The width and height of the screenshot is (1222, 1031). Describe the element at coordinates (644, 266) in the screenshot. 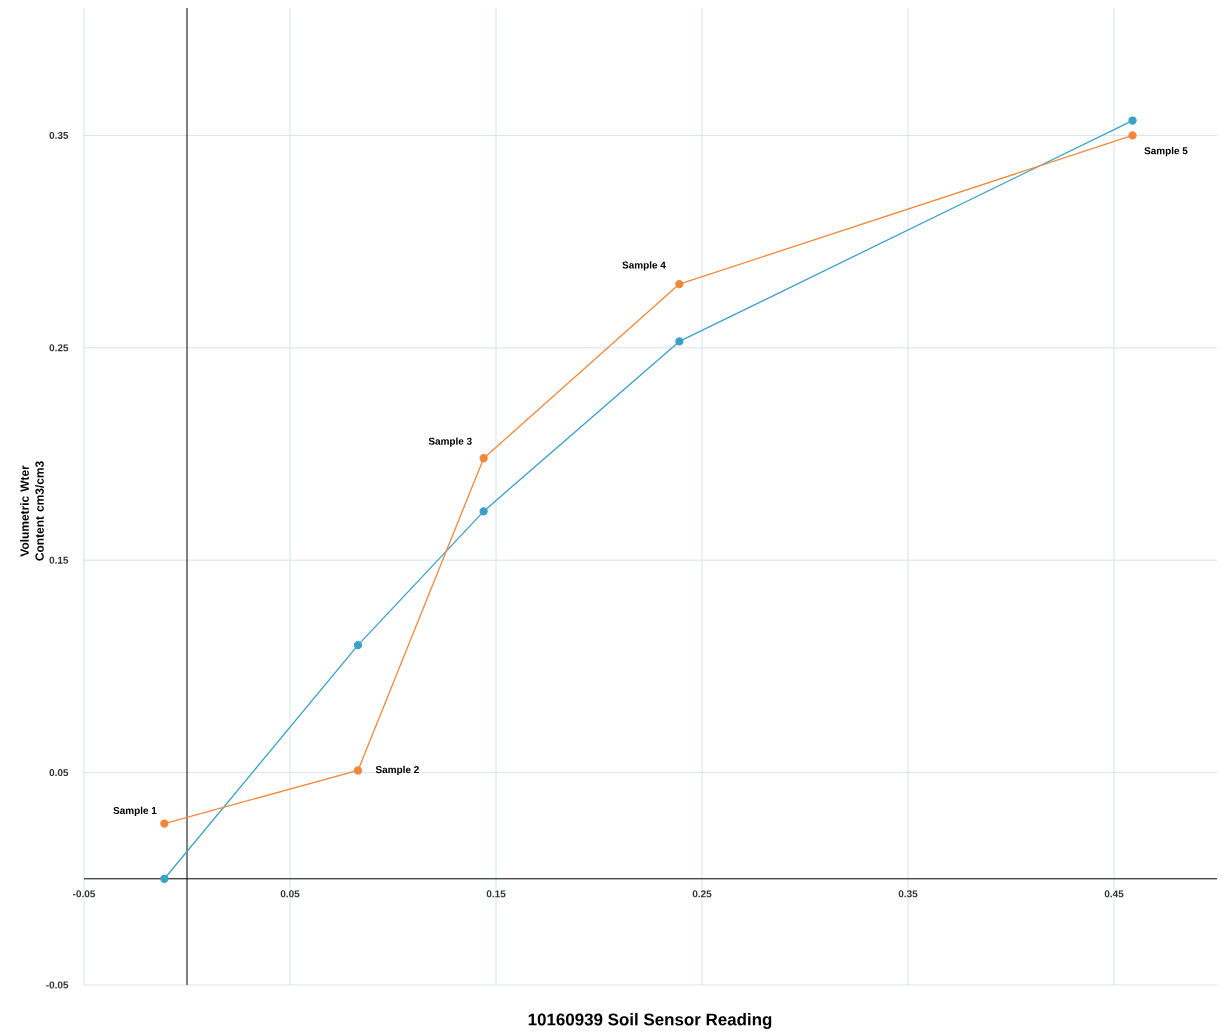

I see `annotation: Sample 4` at that location.